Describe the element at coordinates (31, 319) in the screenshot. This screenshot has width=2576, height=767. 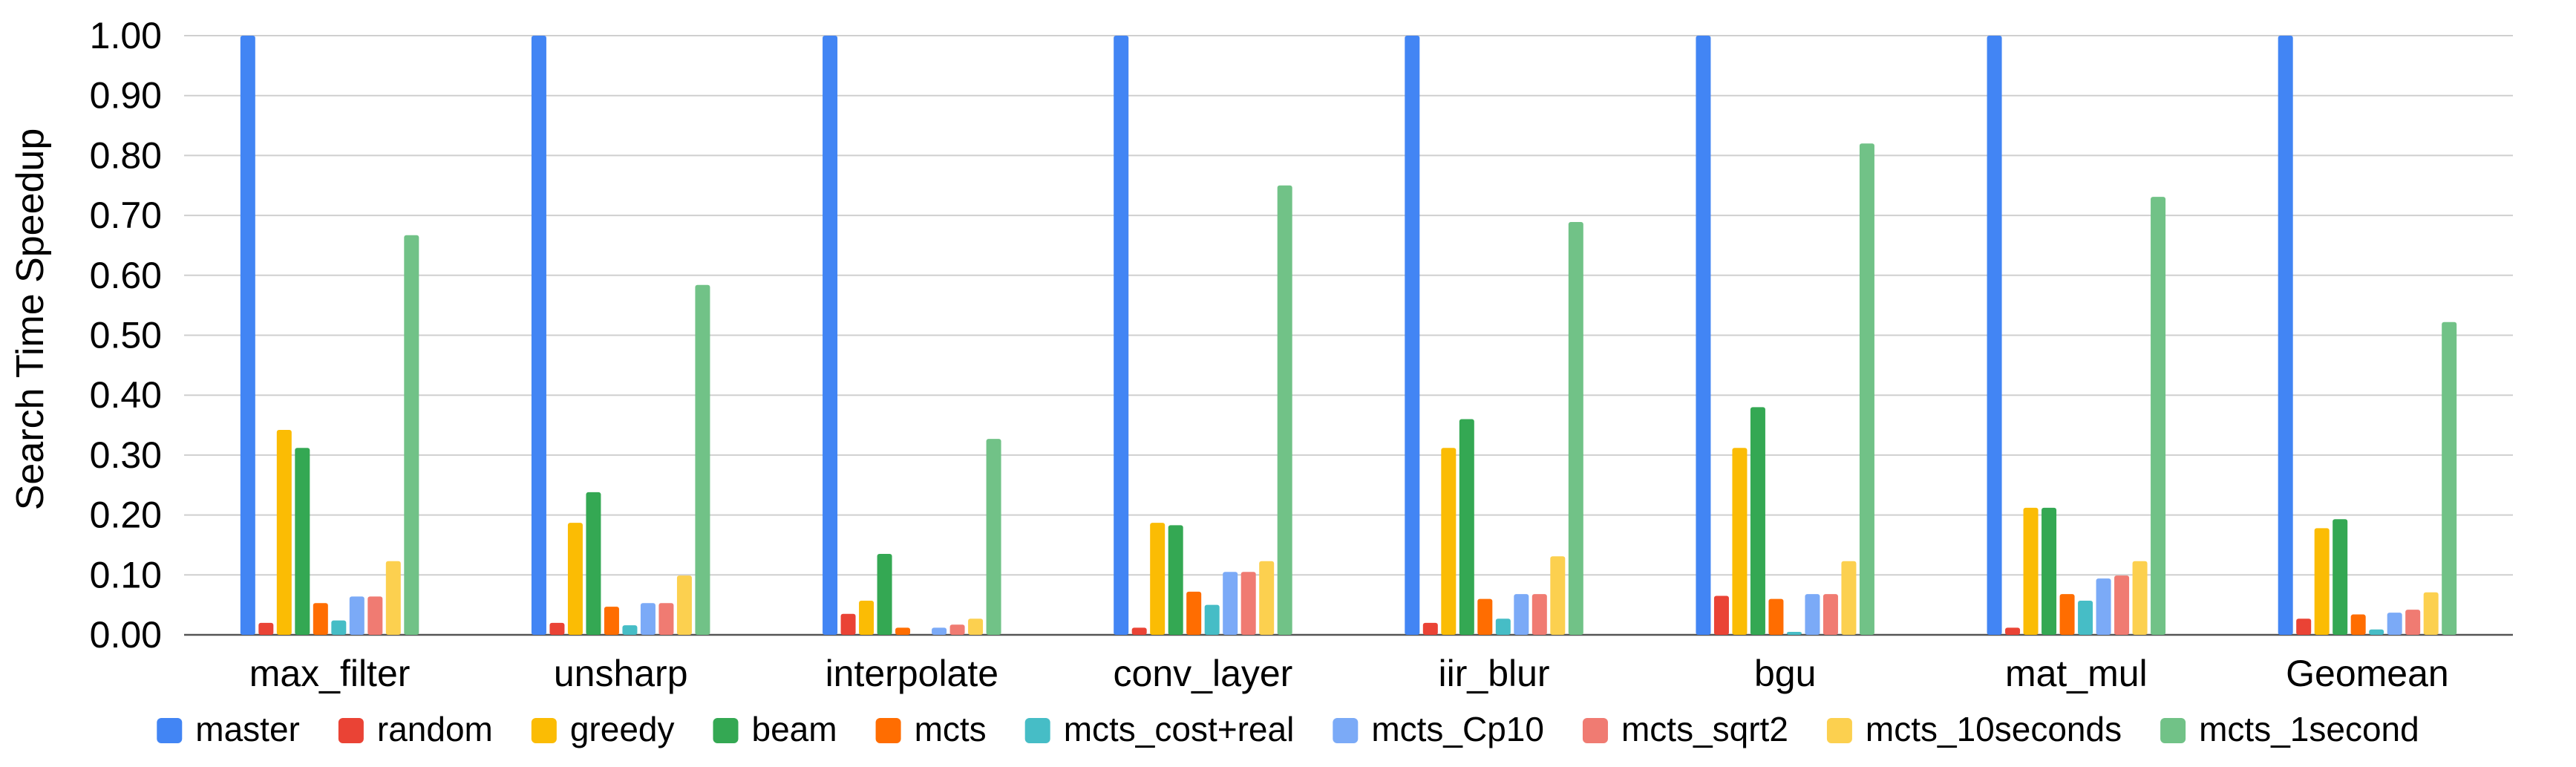
I see `y-axis-label: Search Time Speedup` at that location.